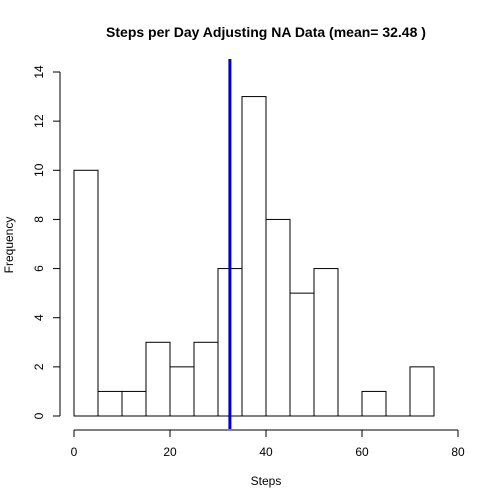  I want to click on y-tick-label: 12, so click(39, 121).